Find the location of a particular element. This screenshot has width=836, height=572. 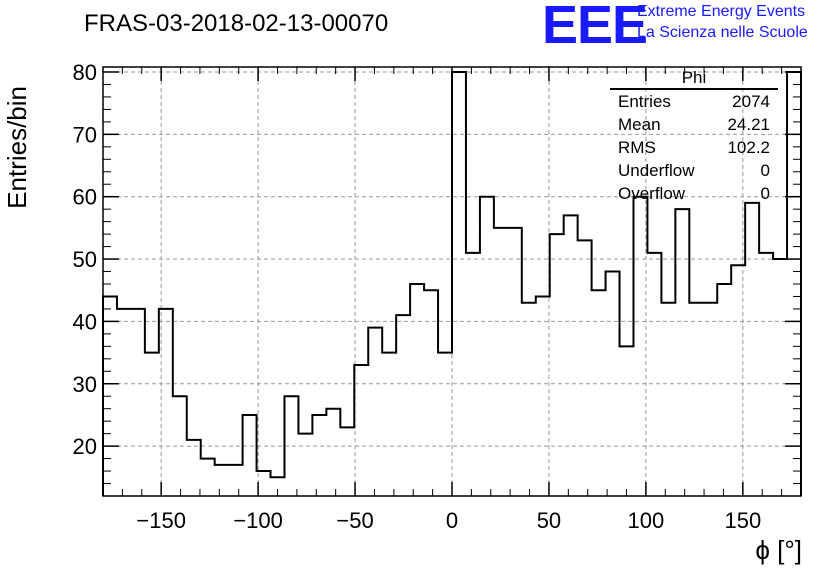

eee-logo: EEE is located at coordinates (595, 27).